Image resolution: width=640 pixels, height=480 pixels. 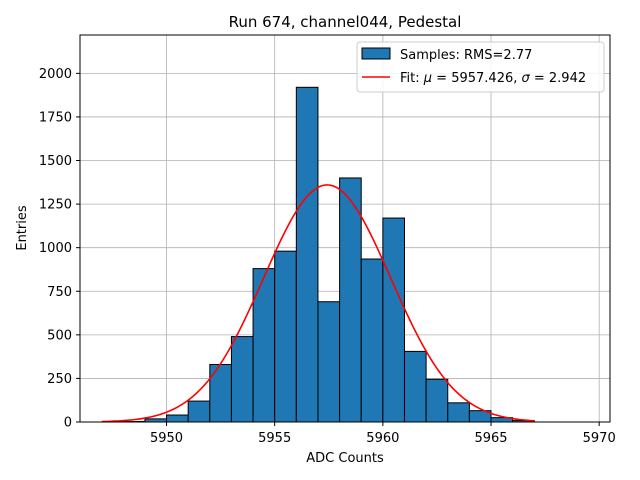 What do you see at coordinates (526, 78) in the screenshot?
I see `legend-fit-sigma-symbol: σ` at bounding box center [526, 78].